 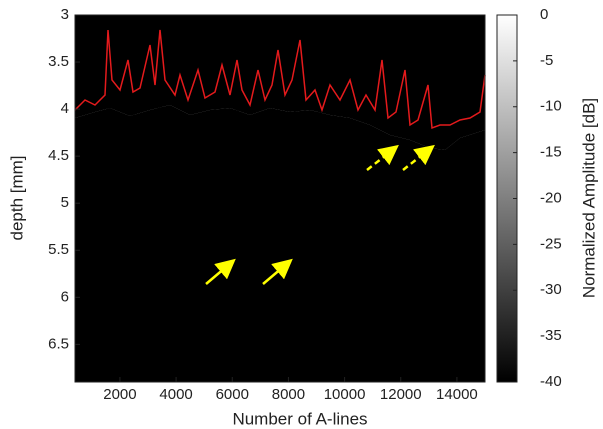 What do you see at coordinates (551, 106) in the screenshot?
I see `colorbar-tick-label: -10` at bounding box center [551, 106].